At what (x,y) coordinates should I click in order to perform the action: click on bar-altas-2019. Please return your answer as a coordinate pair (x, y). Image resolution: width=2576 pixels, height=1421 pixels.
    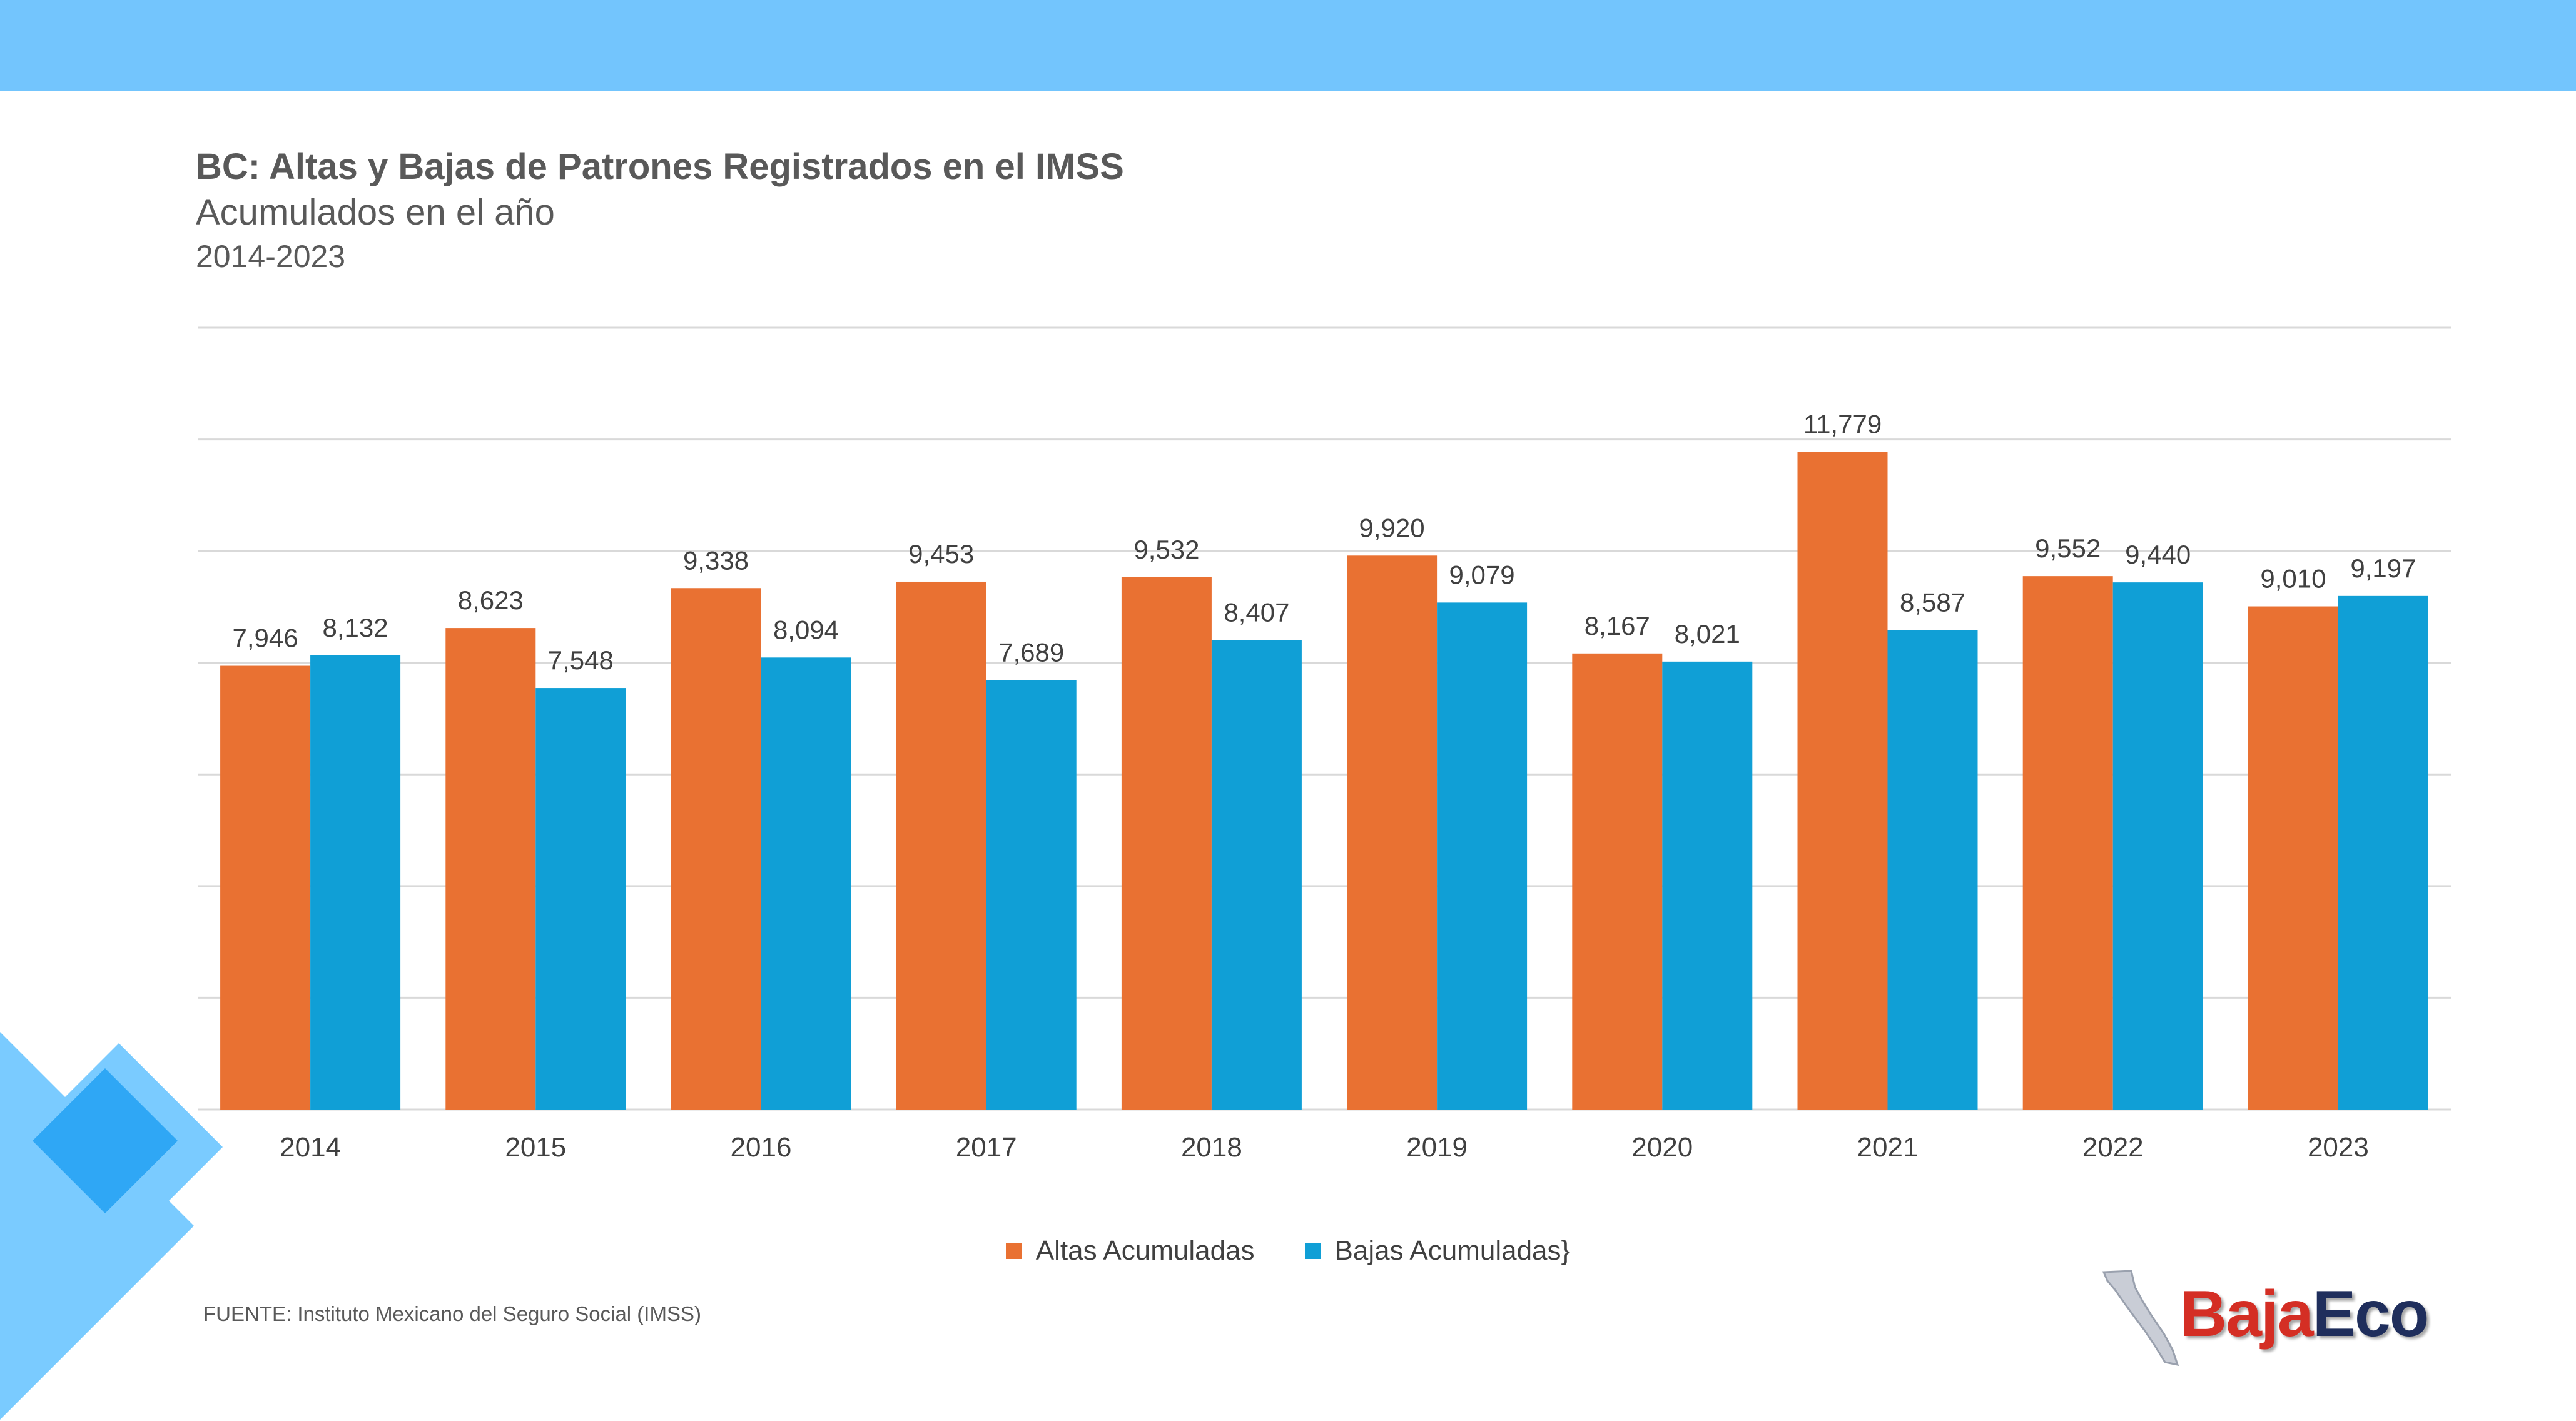
    Looking at the image, I should click on (1392, 832).